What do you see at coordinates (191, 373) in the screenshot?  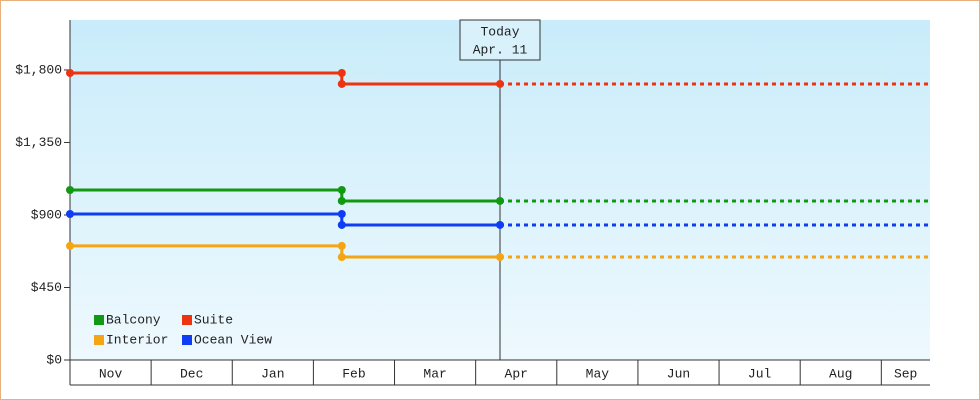 I see `x-tick-label: Dec` at bounding box center [191, 373].